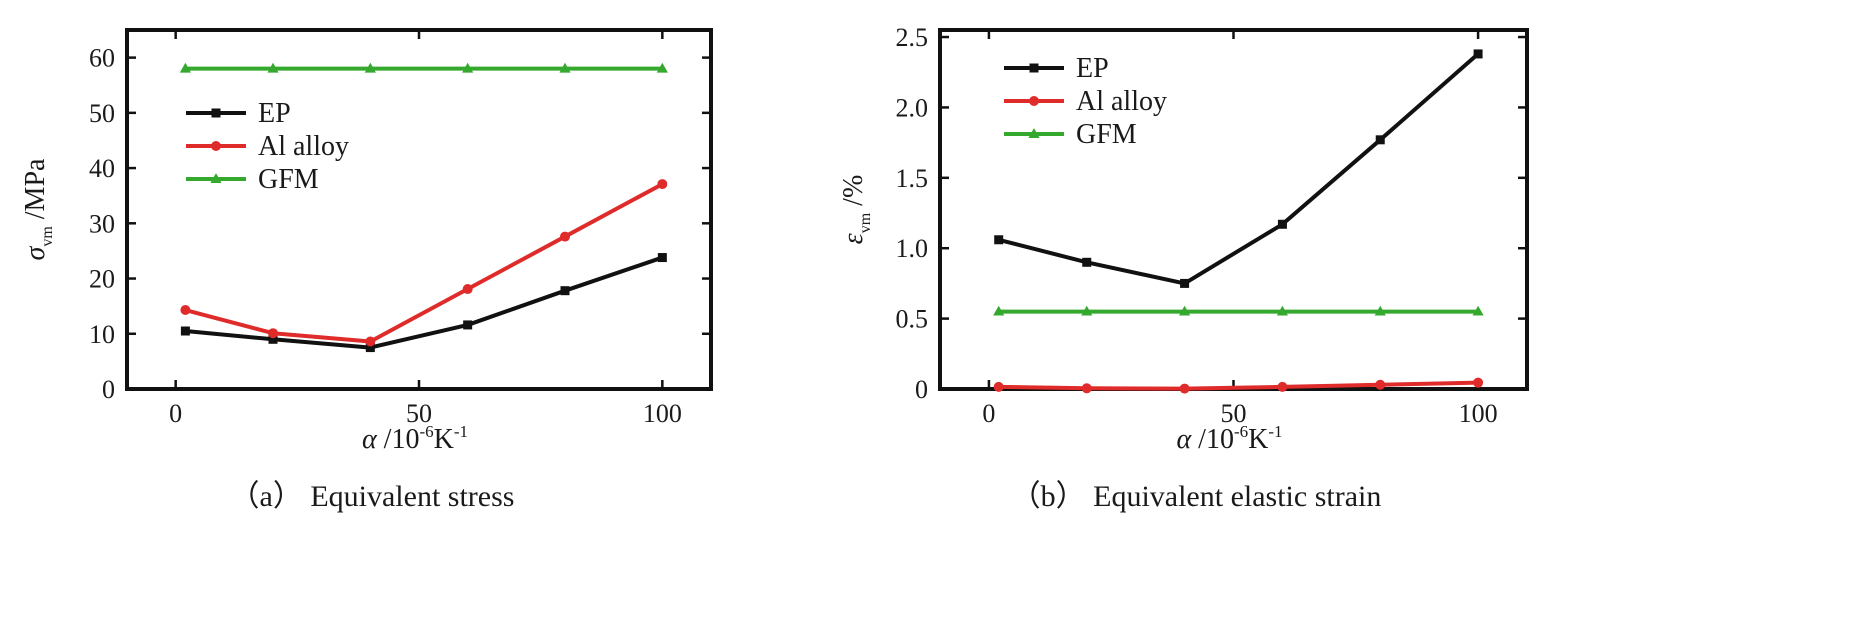  What do you see at coordinates (912, 178) in the screenshot?
I see `y-tick-label: 1.5` at bounding box center [912, 178].